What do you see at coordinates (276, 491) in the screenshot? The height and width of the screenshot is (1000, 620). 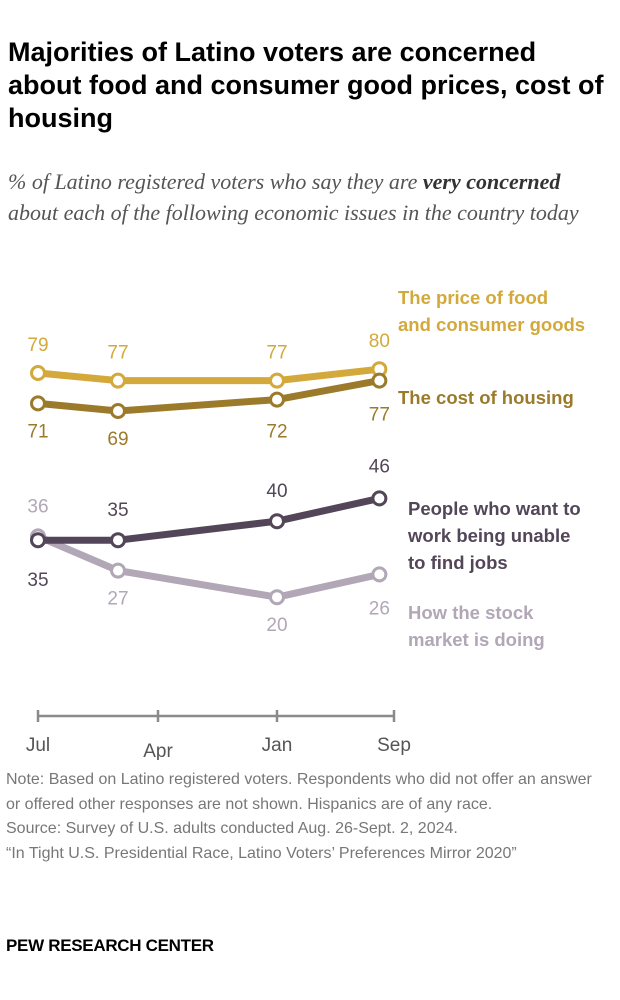 I see `data-label: 40` at bounding box center [276, 491].